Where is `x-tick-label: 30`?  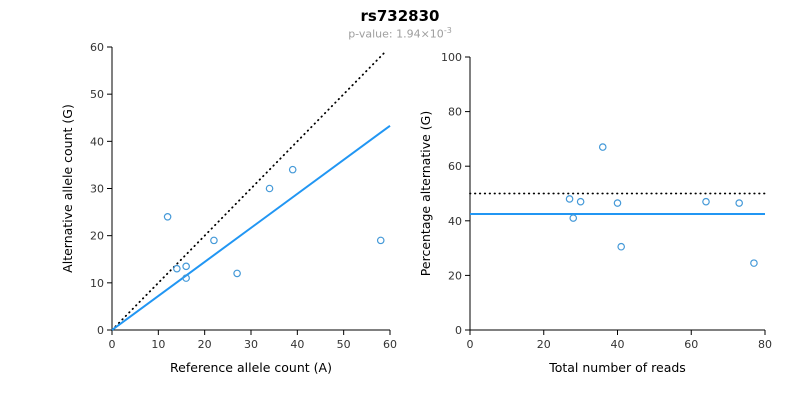 x-tick-label: 30 is located at coordinates (251, 344).